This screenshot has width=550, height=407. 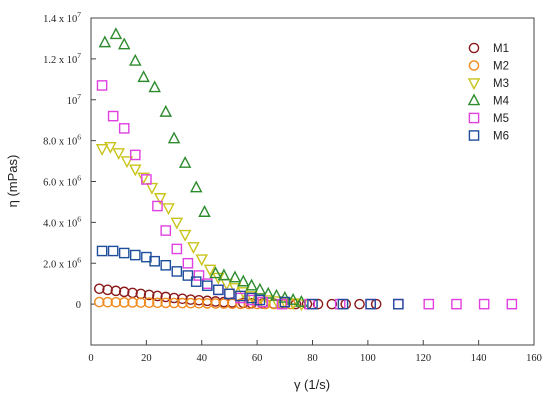 I want to click on y-tick-mantissa: 10, so click(x=72, y=101).